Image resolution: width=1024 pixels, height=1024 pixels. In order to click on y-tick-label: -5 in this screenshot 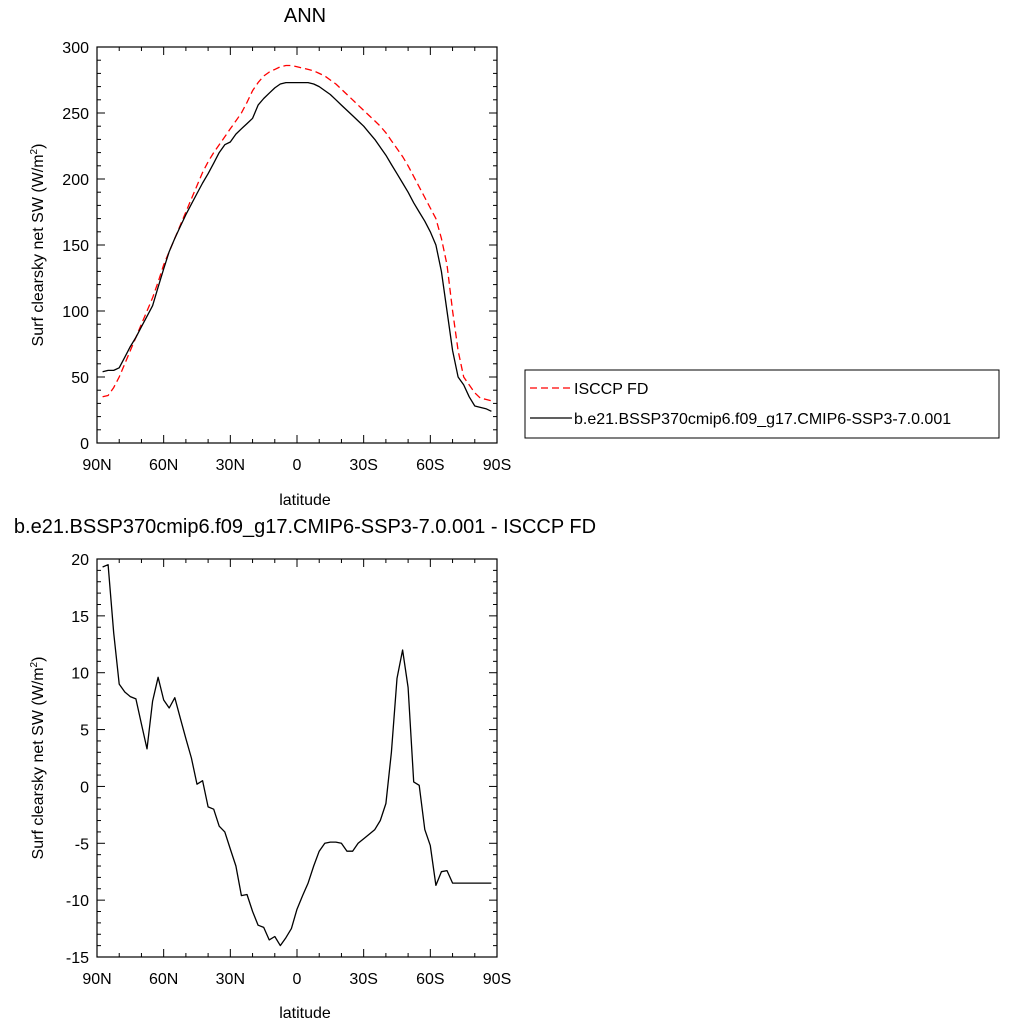, I will do `click(82, 844)`.